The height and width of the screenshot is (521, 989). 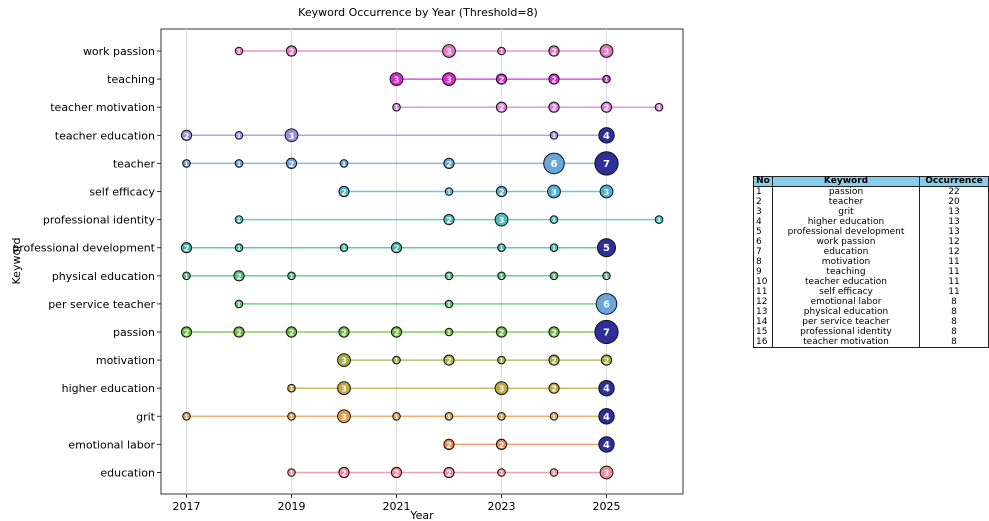 I want to click on cell-no: 8, so click(x=763, y=262).